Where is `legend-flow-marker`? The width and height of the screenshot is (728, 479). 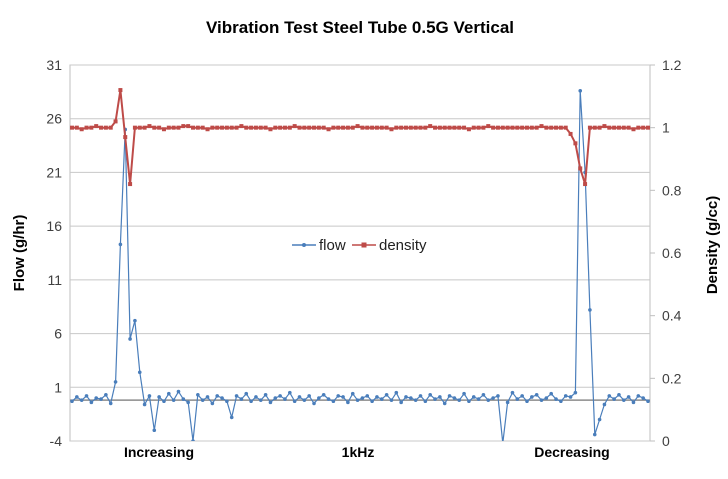 legend-flow-marker is located at coordinates (304, 245).